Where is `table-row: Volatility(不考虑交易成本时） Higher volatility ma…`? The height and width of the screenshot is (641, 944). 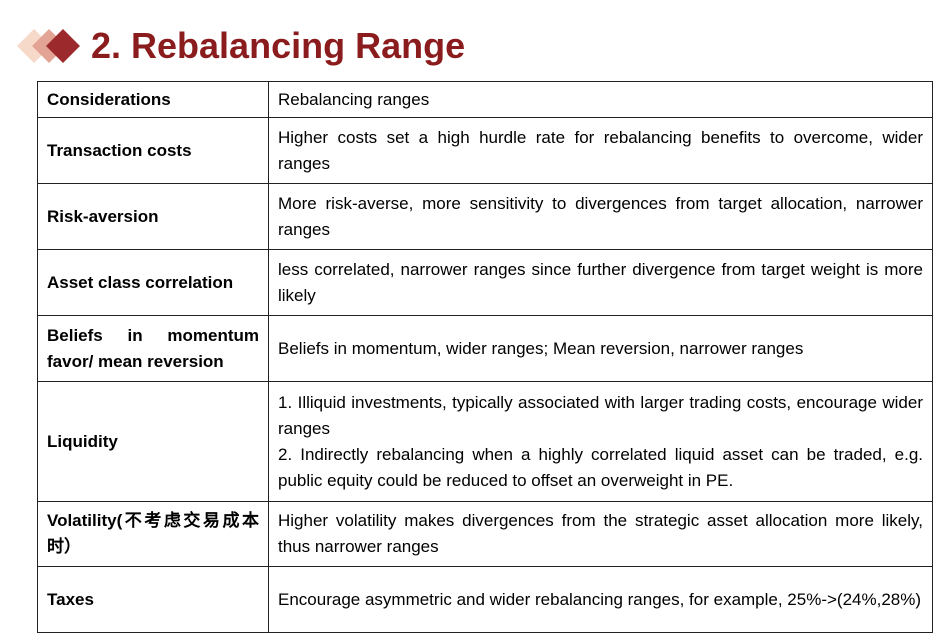 table-row: Volatility(不考虑交易成本时） Higher volatility ma… is located at coordinates (485, 534).